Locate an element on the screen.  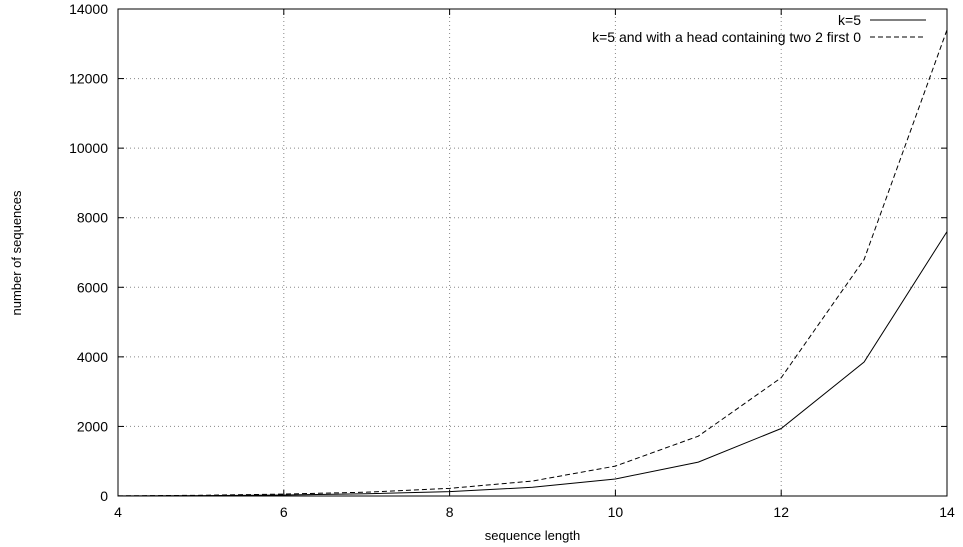
x-tick-label: 14 is located at coordinates (947, 512).